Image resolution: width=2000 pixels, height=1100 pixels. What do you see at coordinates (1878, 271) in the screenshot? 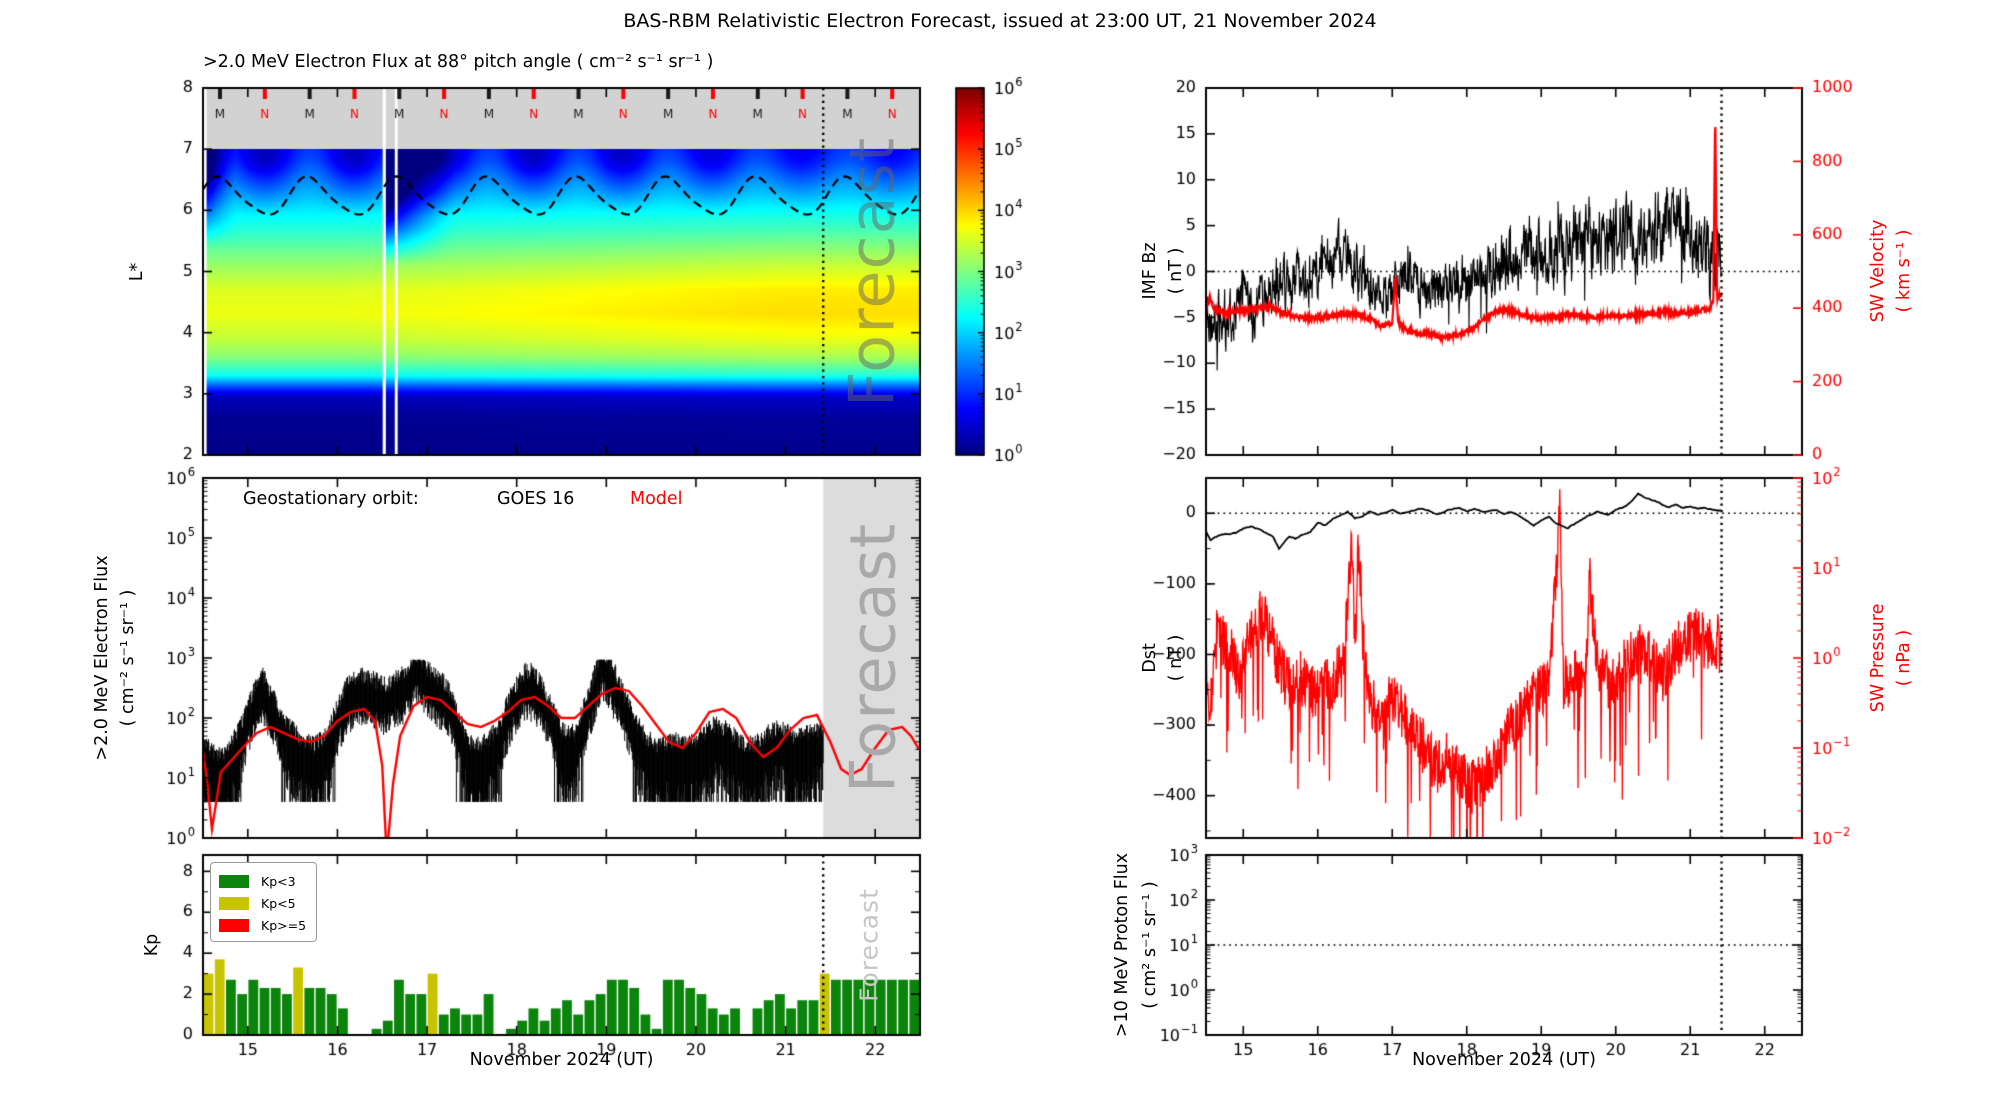
I see `swv-ylabel-line1: SW Velocity` at bounding box center [1878, 271].